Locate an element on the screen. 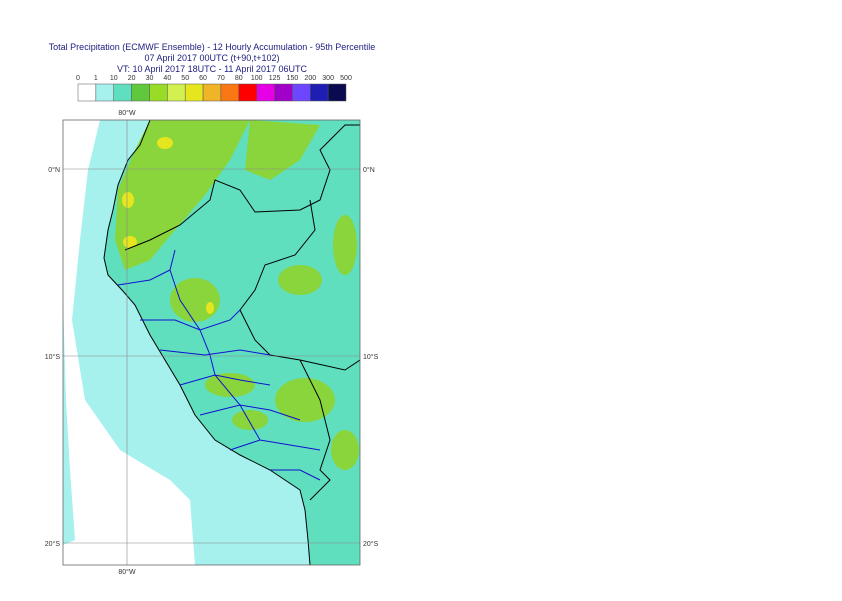 This screenshot has height=601, width=842. legend-label: 70 is located at coordinates (221, 78).